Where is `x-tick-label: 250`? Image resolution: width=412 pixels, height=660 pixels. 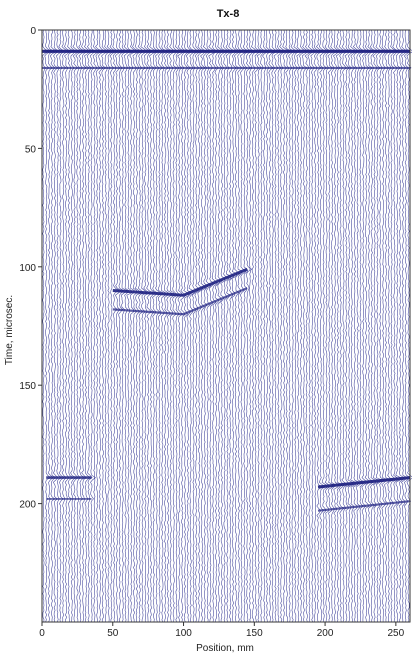 x-tick-label: 250 is located at coordinates (396, 633).